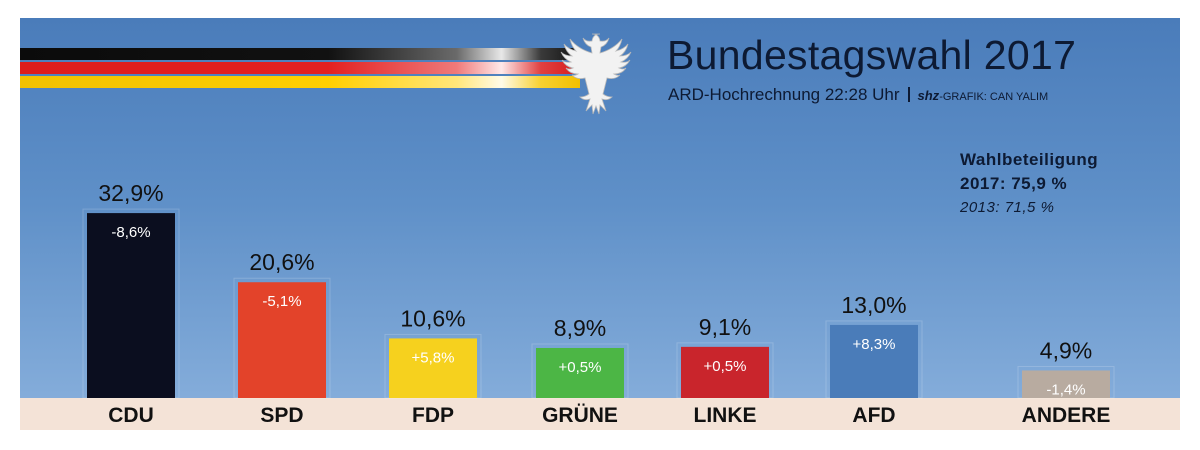 The image size is (1200, 450). What do you see at coordinates (994, 97) in the screenshot?
I see `graphic-credit: -GRAFIK: CAN YALIM` at bounding box center [994, 97].